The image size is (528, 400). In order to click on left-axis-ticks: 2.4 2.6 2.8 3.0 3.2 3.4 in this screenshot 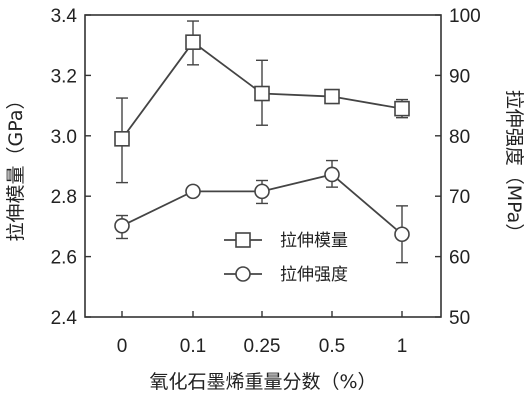, I will do `click(71, 167)`.